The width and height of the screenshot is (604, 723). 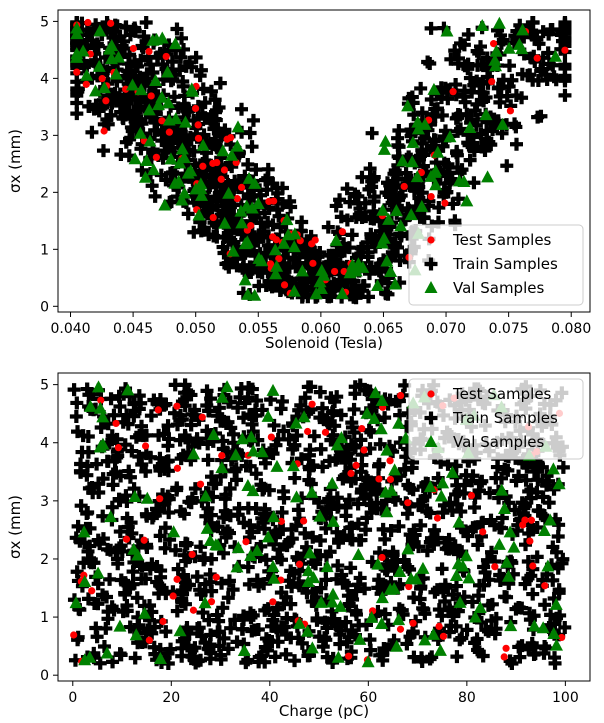 I want to click on y-tick-label: 2, so click(x=44, y=560).